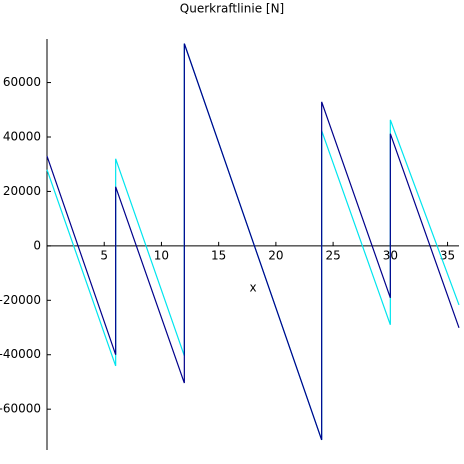 This screenshot has width=464, height=464. I want to click on y-tick-label: -20000, so click(20, 300).